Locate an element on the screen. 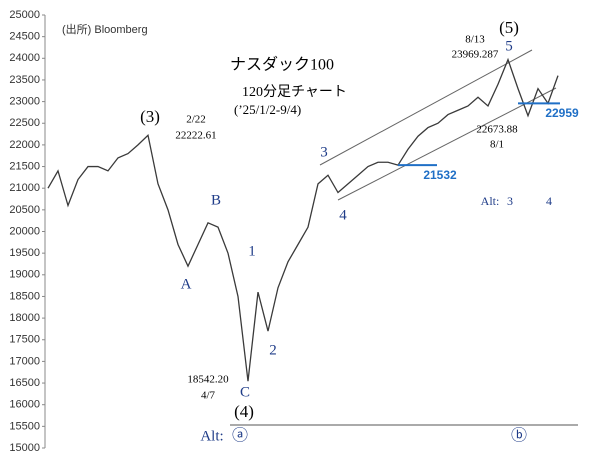 Image resolution: width=604 pixels, height=458 pixels. annotation: 18542.20 is located at coordinates (208, 380).